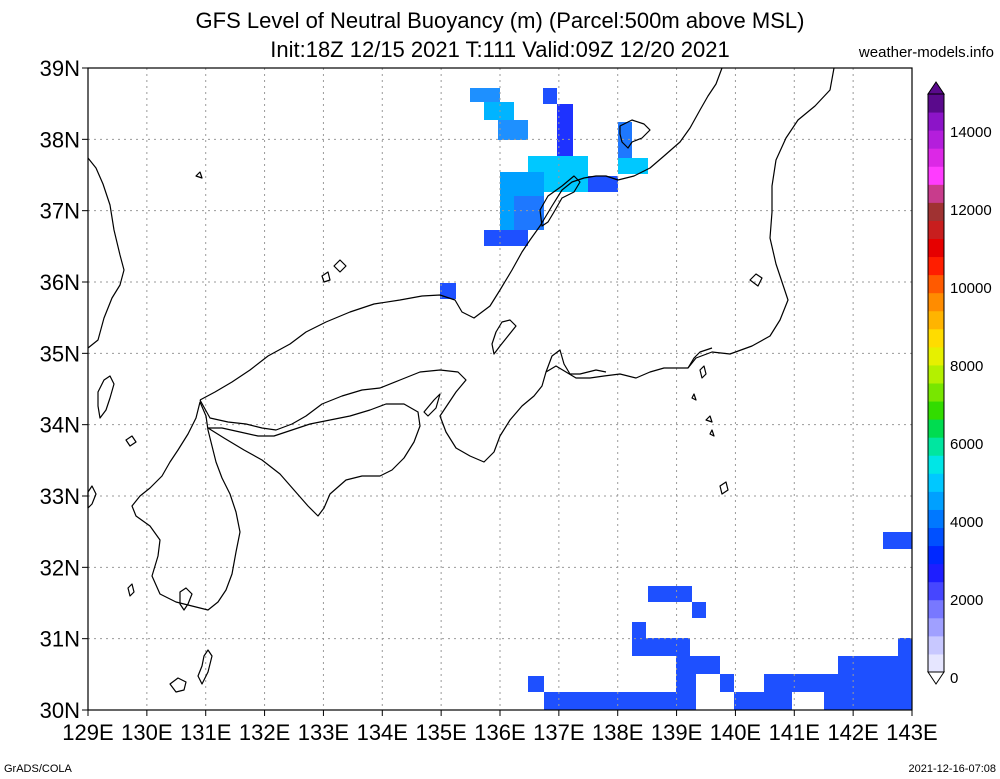 The width and height of the screenshot is (1000, 779). Describe the element at coordinates (966, 444) in the screenshot. I see `colorbar-tick-label: 6000` at that location.